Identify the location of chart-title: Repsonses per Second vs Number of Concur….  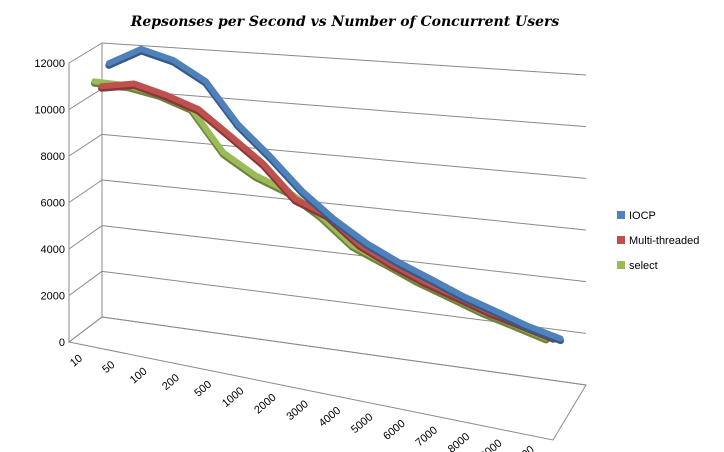
(345, 22).